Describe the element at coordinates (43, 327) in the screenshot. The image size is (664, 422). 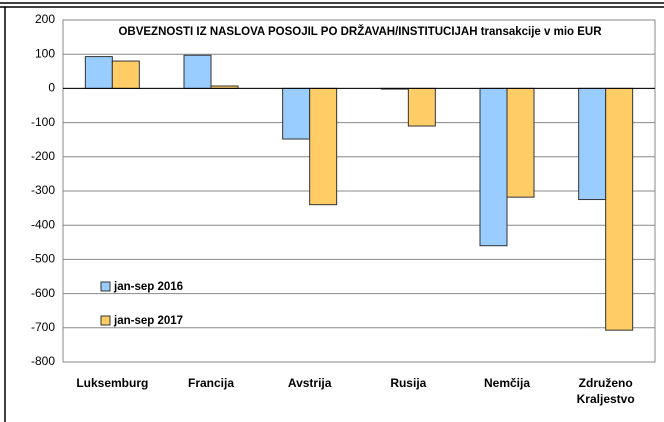
I see `y-tick-label: -700` at that location.